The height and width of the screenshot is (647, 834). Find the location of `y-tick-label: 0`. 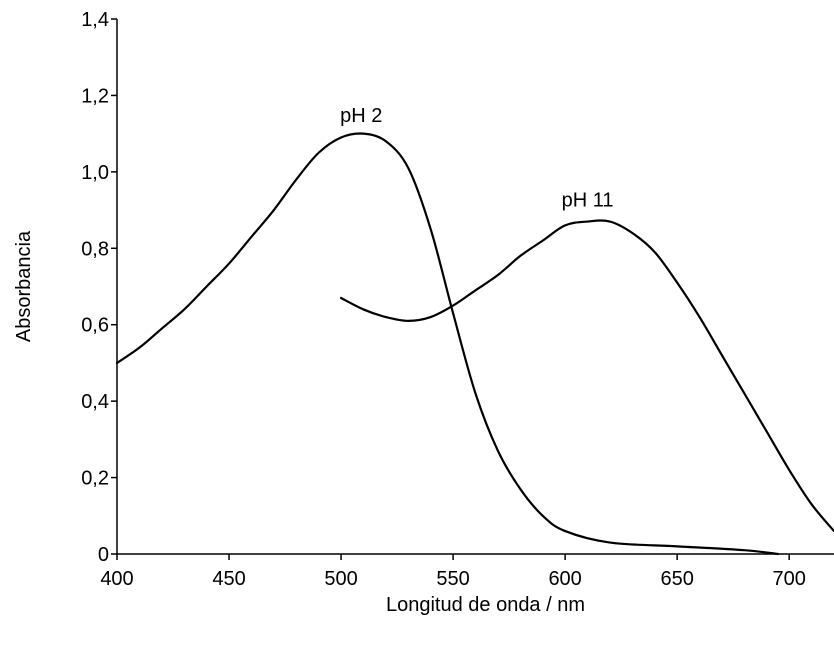

y-tick-label: 0 is located at coordinates (103, 555).